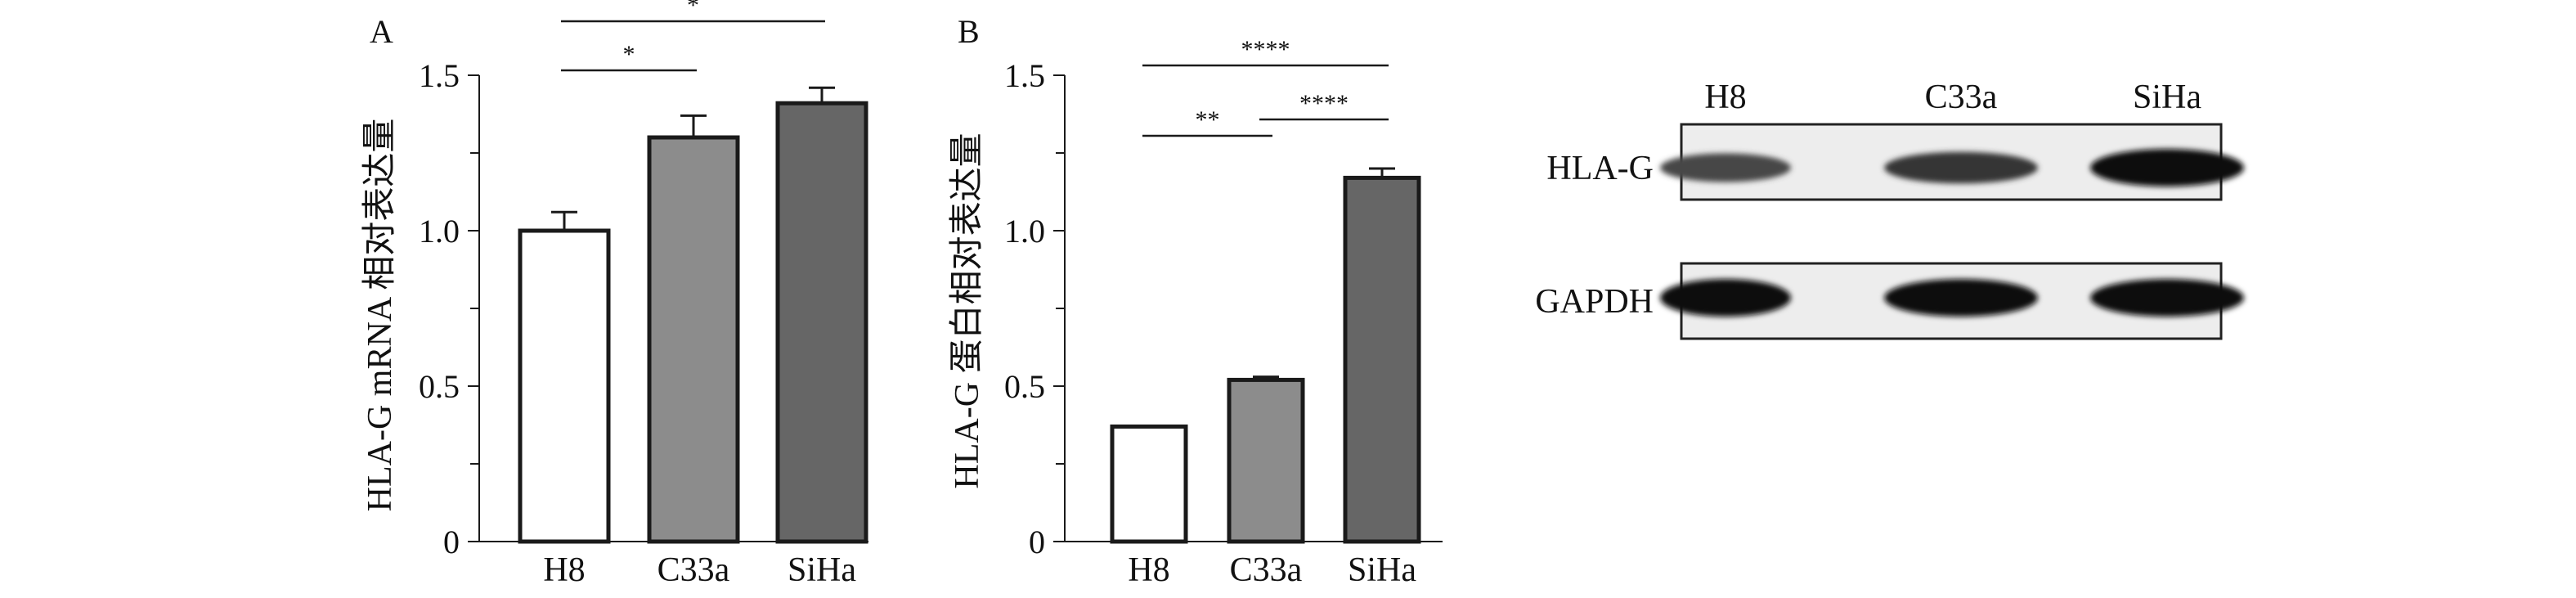 The image size is (2576, 598). I want to click on lane-label-siha: SiHa, so click(2167, 97).